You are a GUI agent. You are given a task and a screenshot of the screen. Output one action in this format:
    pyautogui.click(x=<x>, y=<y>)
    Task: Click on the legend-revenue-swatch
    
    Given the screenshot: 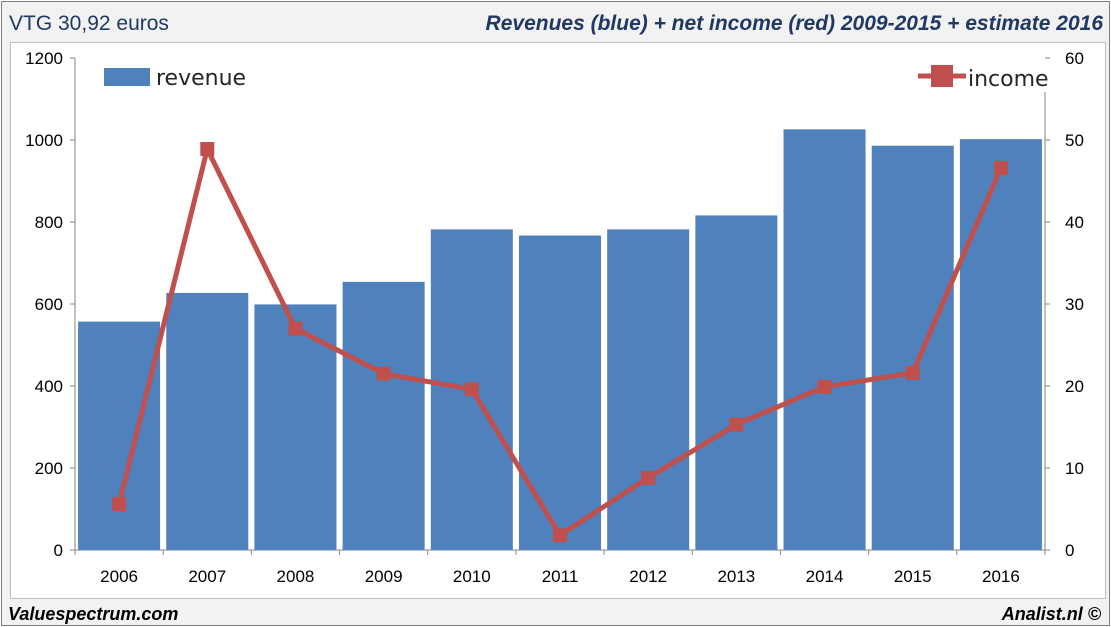 What is the action you would take?
    pyautogui.click(x=127, y=77)
    